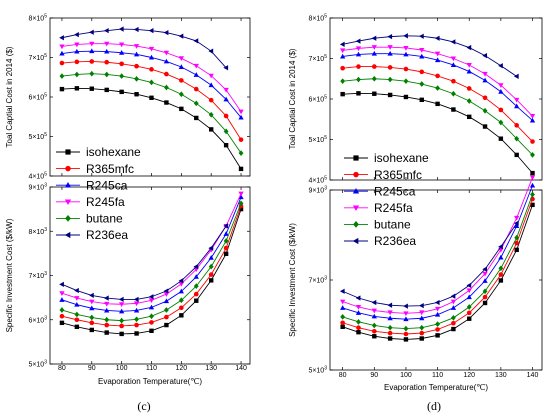 Image resolution: width=550 pixels, height=419 pixels. I want to click on legend-item: R245fa, so click(378, 208).